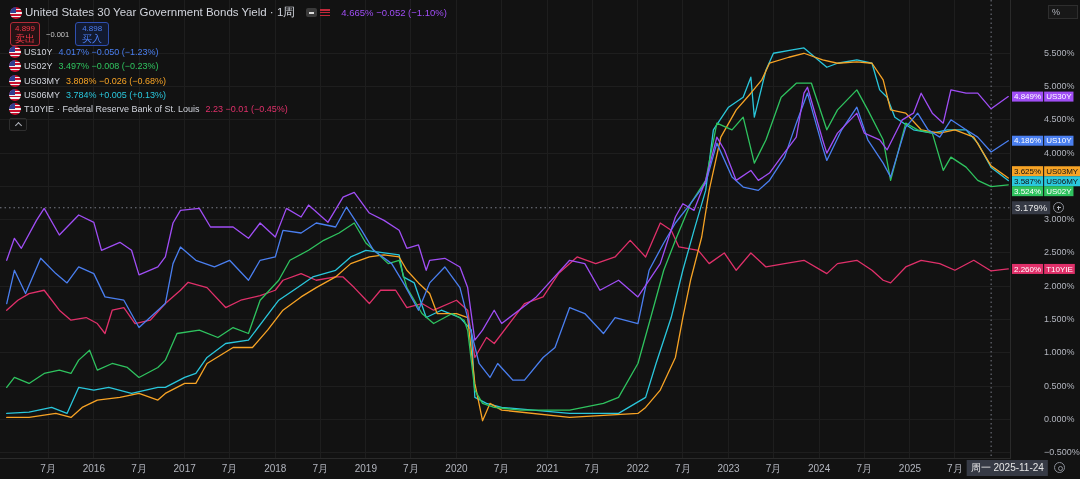 This screenshot has width=1080, height=479. I want to click on y-tick-label: 1.500%, so click(1059, 319).